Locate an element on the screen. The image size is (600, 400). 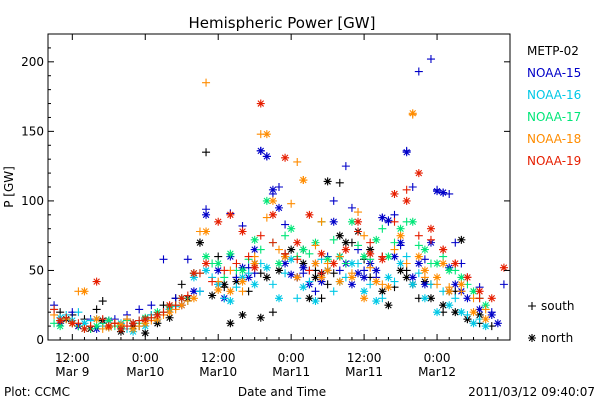
legend-entry-noaa-16: NOAA-16 is located at coordinates (554, 95).